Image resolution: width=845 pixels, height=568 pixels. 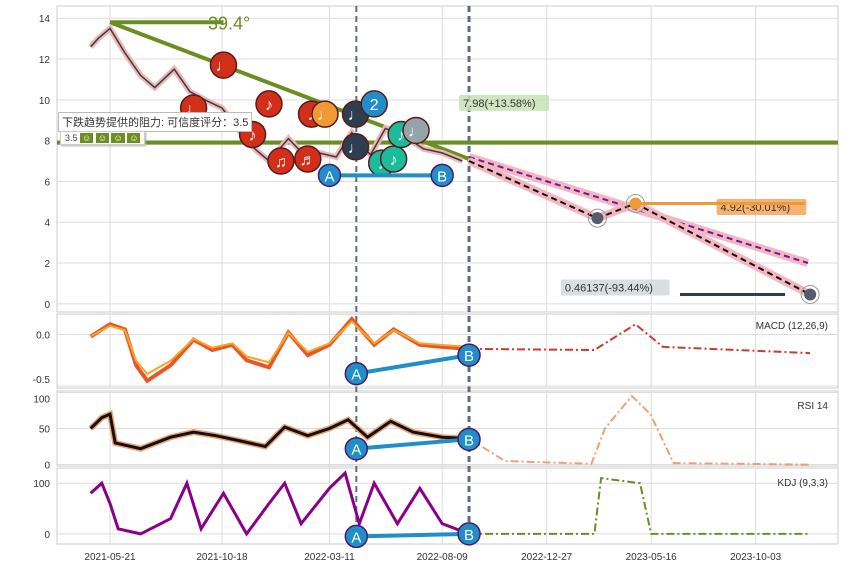 What do you see at coordinates (47, 182) in the screenshot?
I see `y-tick-label: 6` at bounding box center [47, 182].